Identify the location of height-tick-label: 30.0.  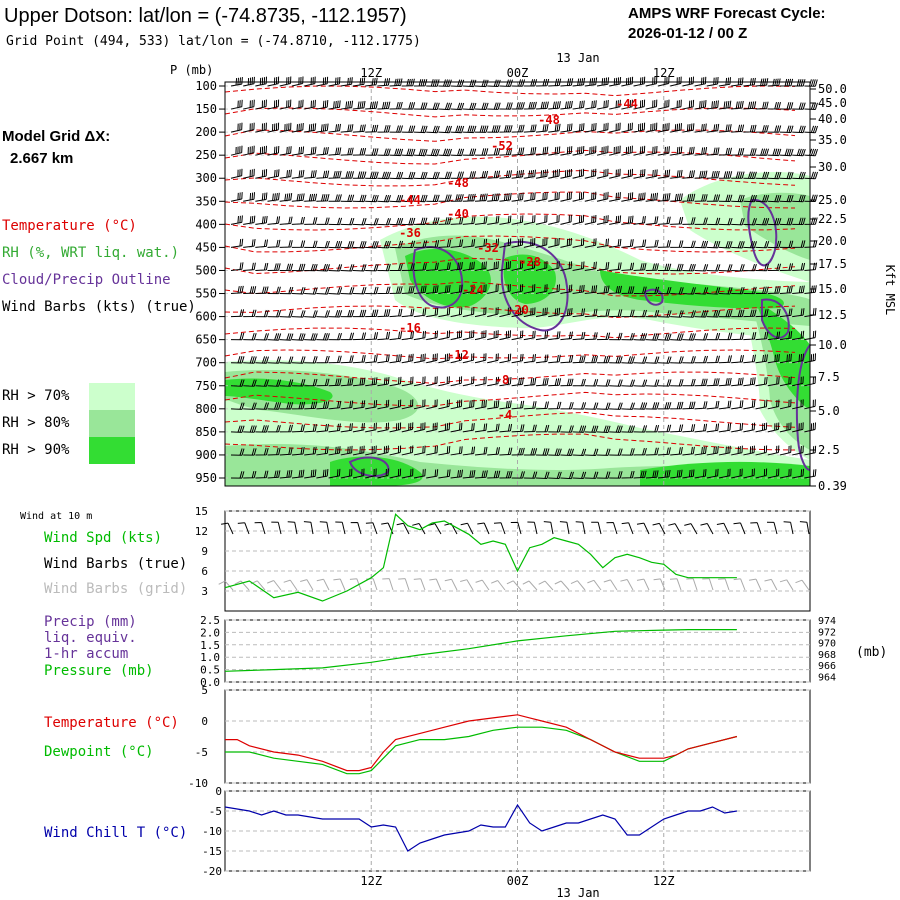
(832, 167).